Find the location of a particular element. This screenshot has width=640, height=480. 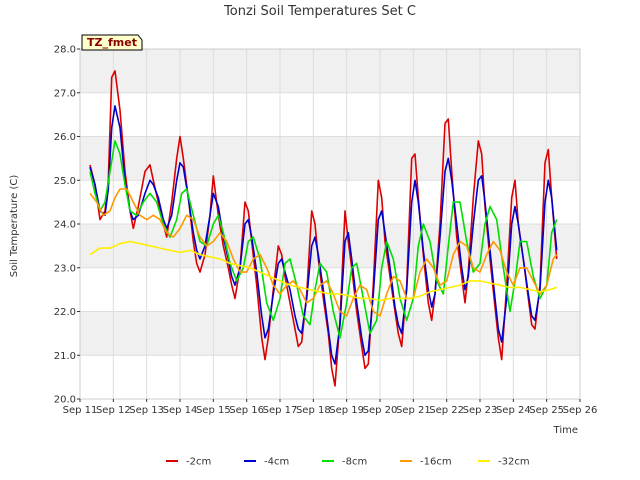

y-tick-label: 27.0 is located at coordinates (65, 93).